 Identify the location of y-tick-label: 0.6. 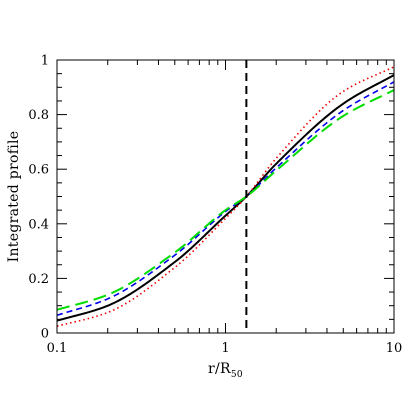
(38, 170).